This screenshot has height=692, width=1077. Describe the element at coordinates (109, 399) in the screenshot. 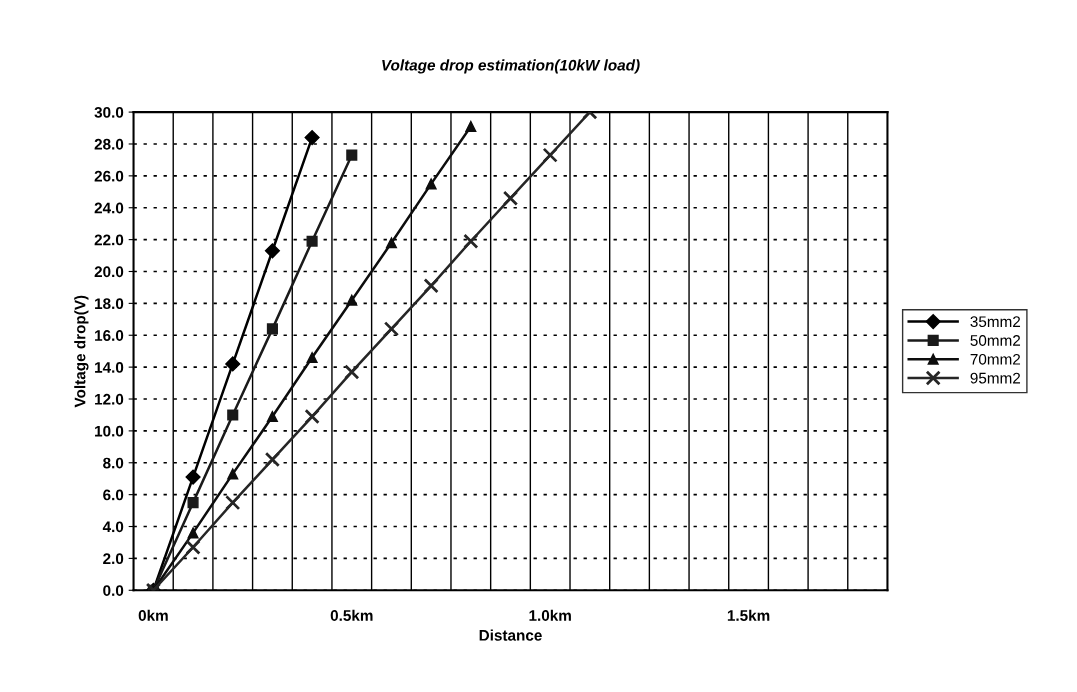

I see `y-tick-label: 12.0` at that location.